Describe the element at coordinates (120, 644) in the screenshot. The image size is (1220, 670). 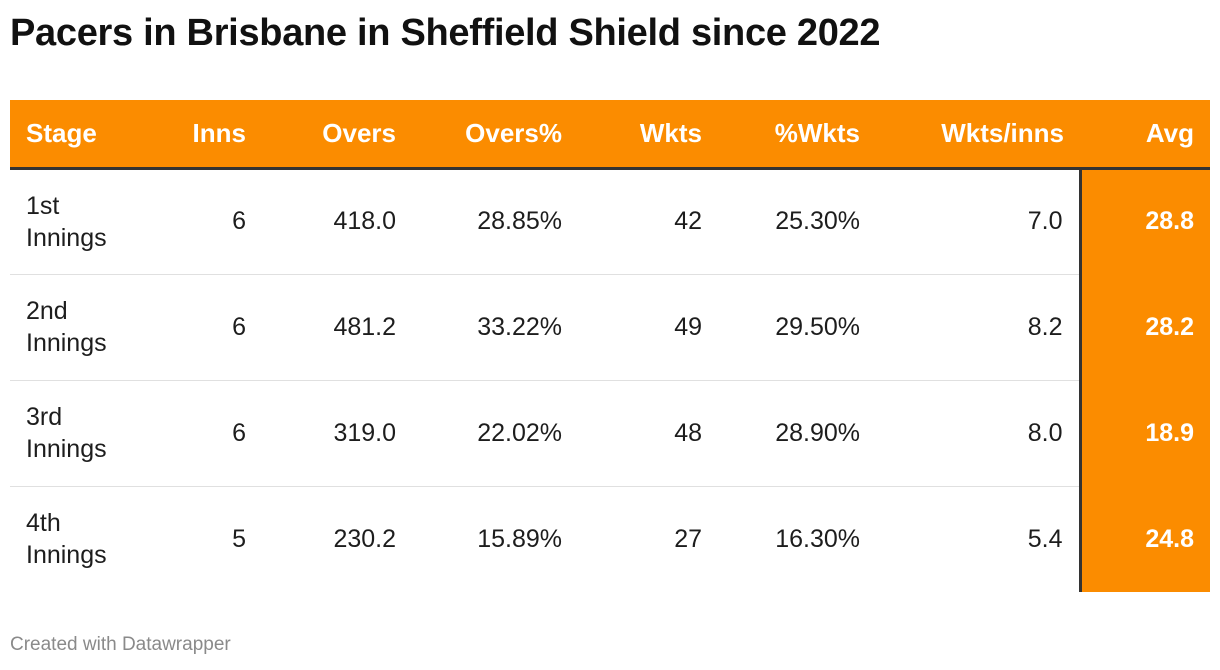
I see `datawrapper-credit: Created with Datawrapper` at that location.